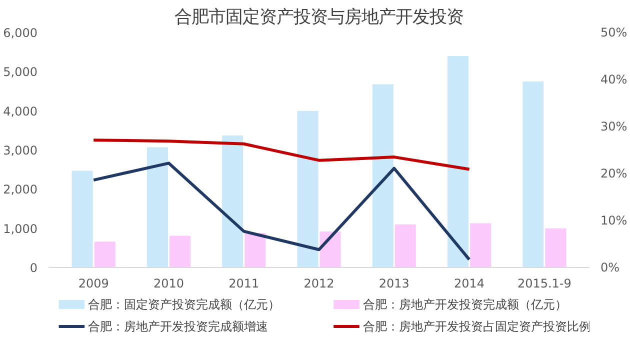 This screenshot has width=630, height=347. Describe the element at coordinates (168, 283) in the screenshot. I see `x-tick-label: 2010` at that location.